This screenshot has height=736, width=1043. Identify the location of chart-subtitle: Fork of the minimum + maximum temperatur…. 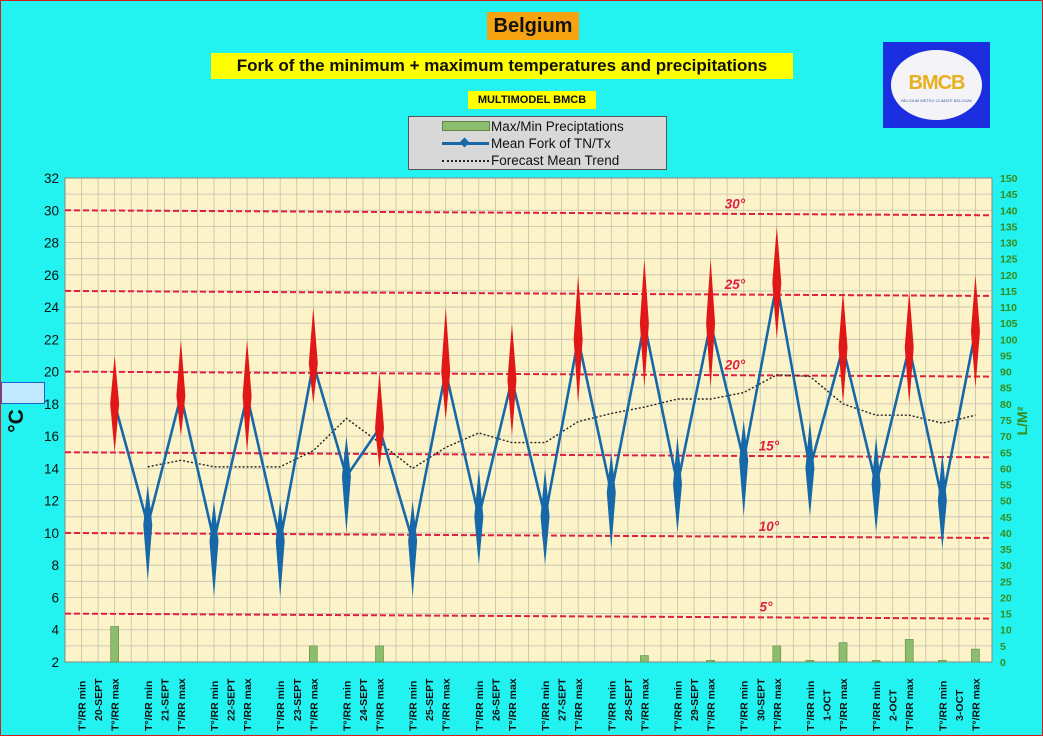
(502, 66).